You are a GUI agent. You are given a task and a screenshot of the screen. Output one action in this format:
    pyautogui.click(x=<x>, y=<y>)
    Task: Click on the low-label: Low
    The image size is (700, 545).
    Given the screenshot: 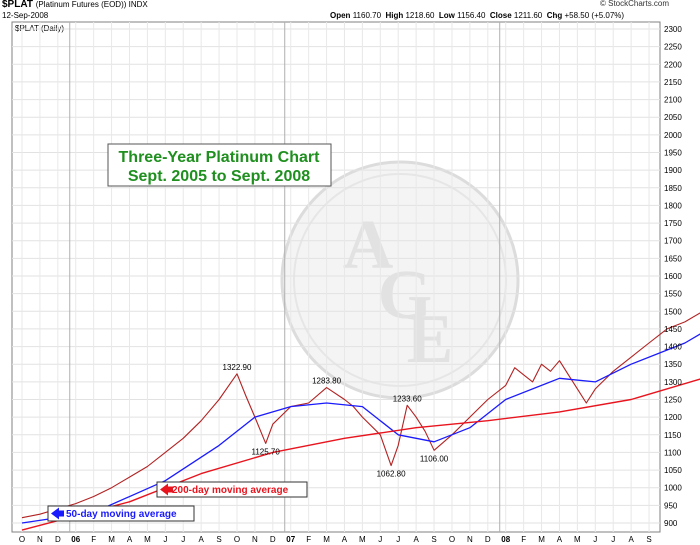 What is the action you would take?
    pyautogui.click(x=446, y=15)
    